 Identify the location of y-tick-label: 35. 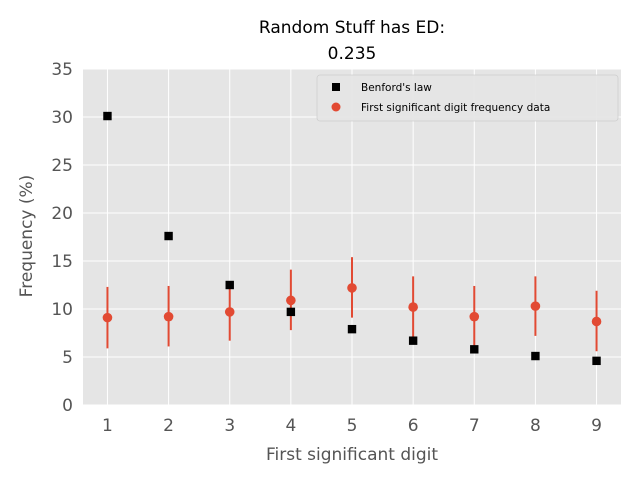
(62, 70).